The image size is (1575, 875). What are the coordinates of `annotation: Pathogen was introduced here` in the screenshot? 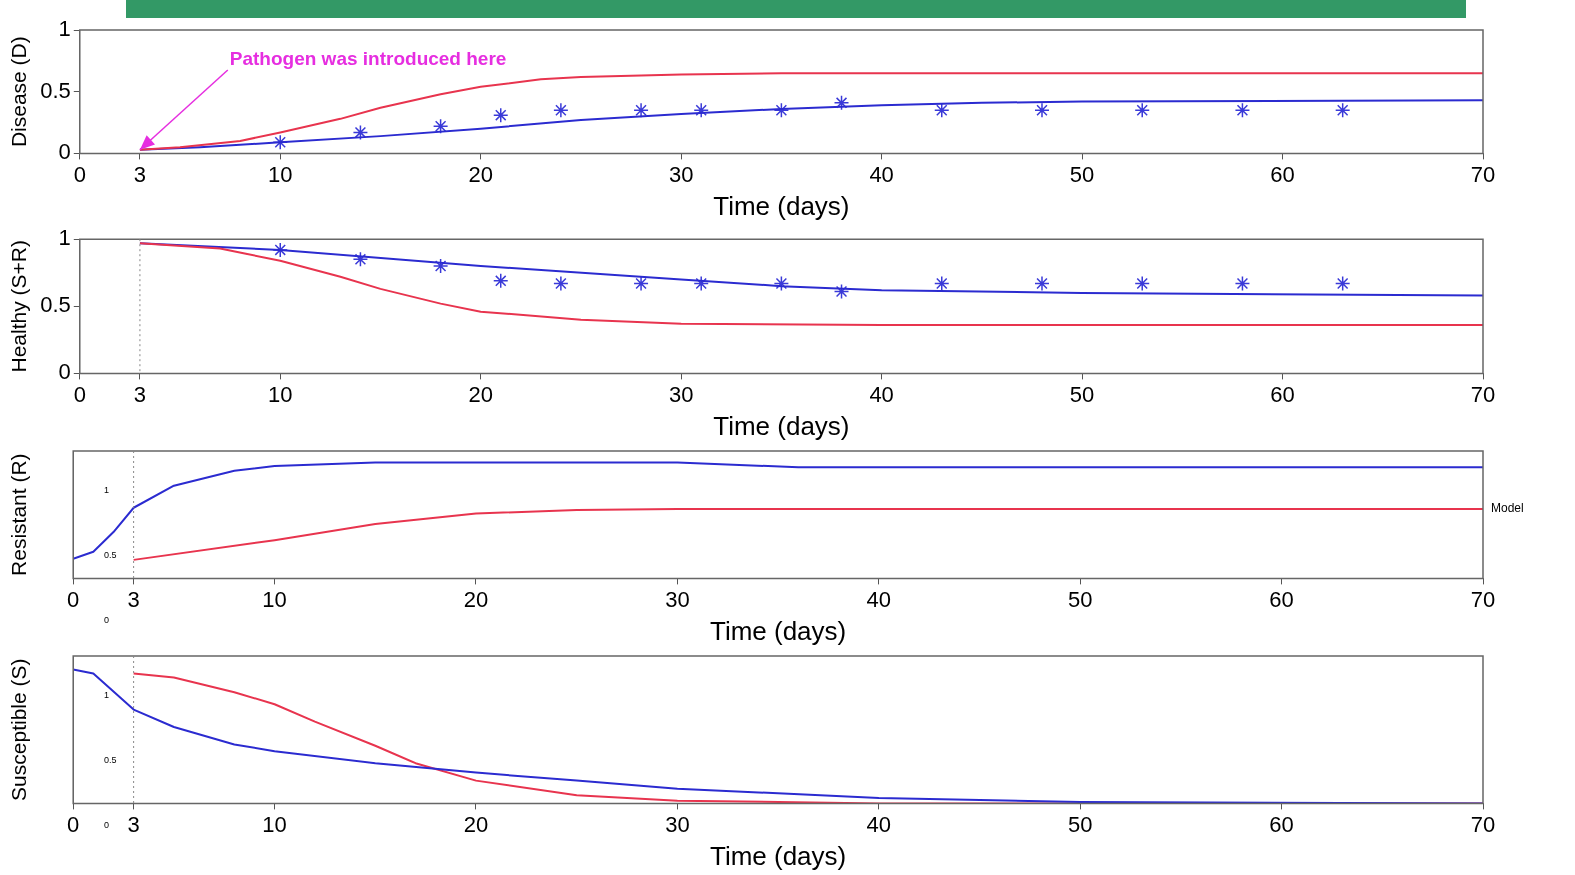 It's located at (368, 59).